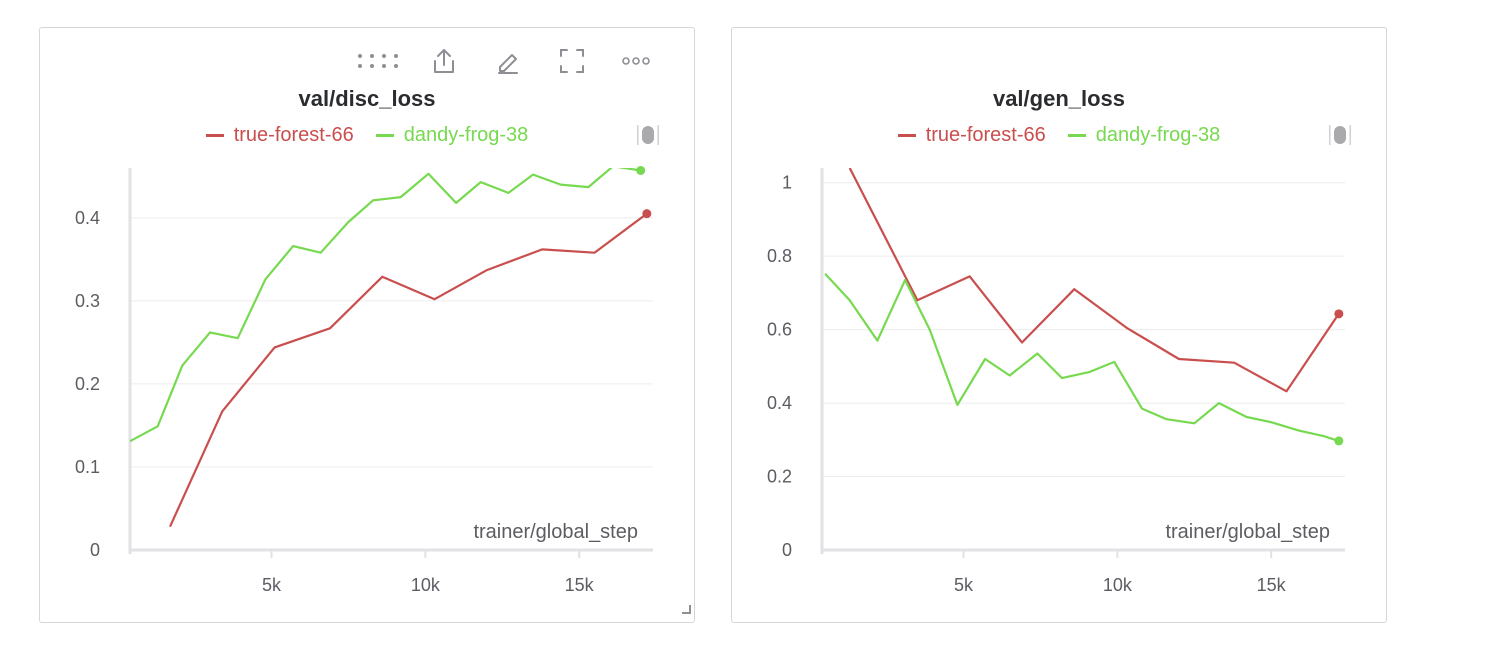 The height and width of the screenshot is (650, 1494). I want to click on more-options-icon, so click(636, 61).